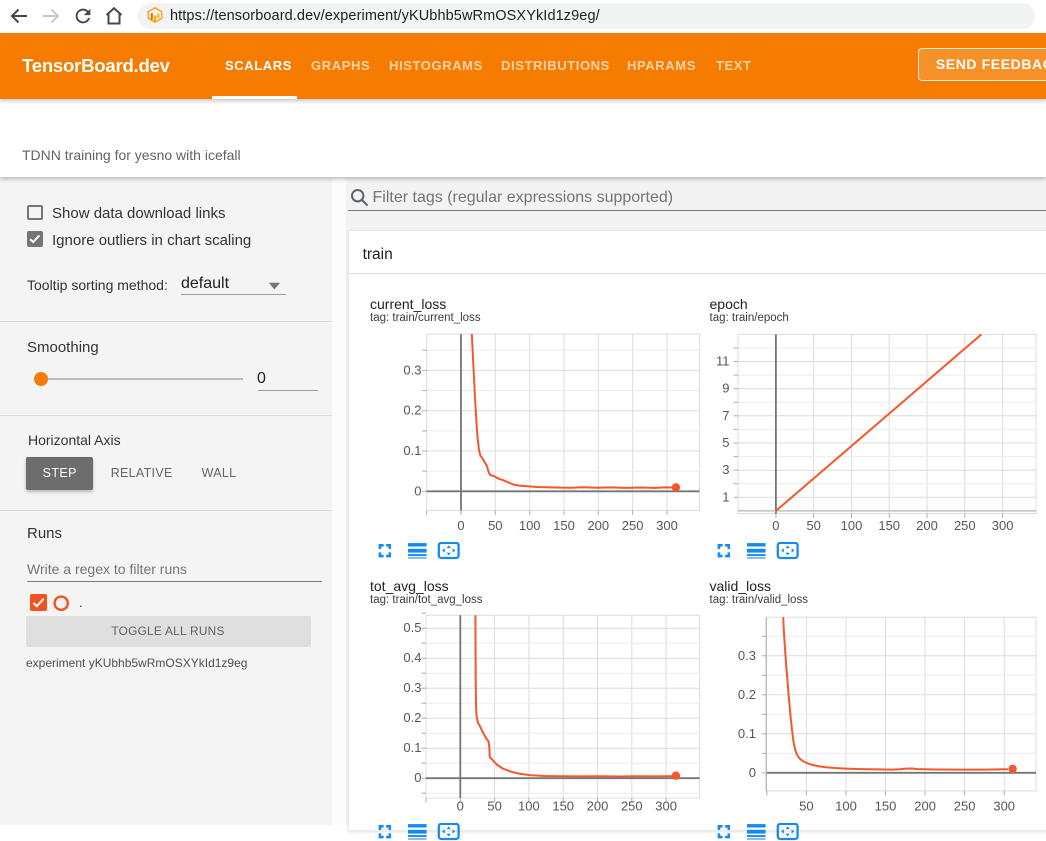  Describe the element at coordinates (725, 496) in the screenshot. I see `svg-text: 1` at that location.